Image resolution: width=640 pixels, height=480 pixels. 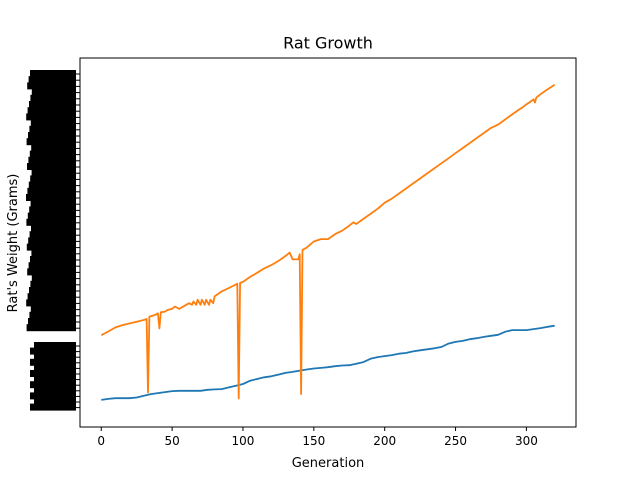 I want to click on x-tick-label: 250, so click(x=455, y=441).